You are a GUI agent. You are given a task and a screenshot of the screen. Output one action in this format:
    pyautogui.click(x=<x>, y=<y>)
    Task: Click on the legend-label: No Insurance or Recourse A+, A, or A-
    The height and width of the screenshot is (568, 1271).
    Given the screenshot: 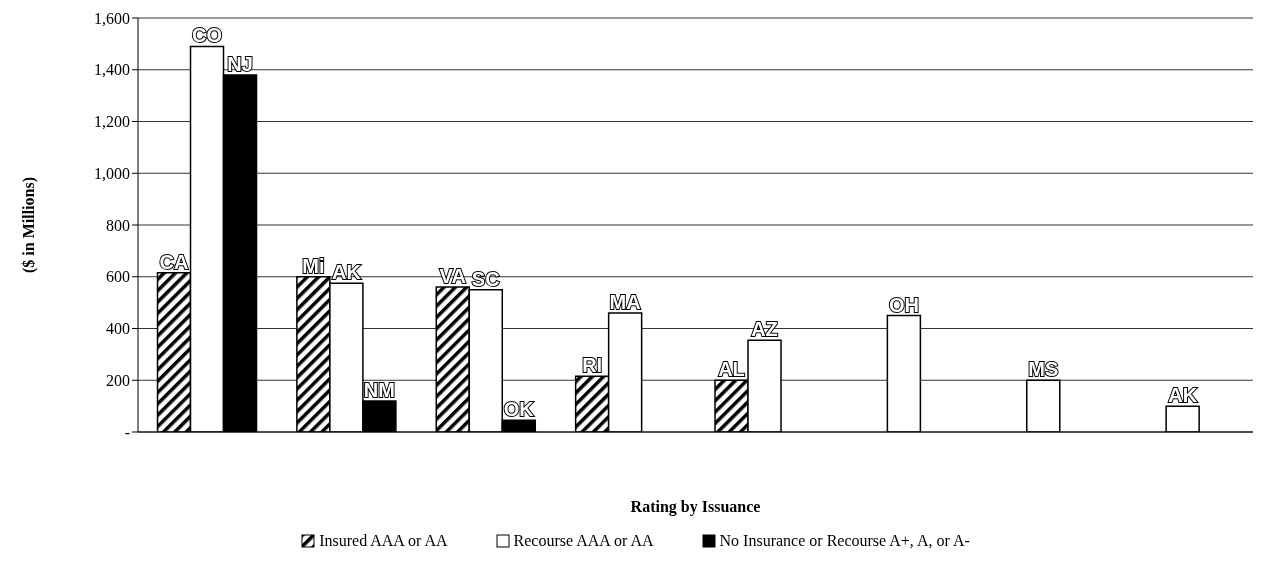 What is the action you would take?
    pyautogui.click(x=844, y=541)
    